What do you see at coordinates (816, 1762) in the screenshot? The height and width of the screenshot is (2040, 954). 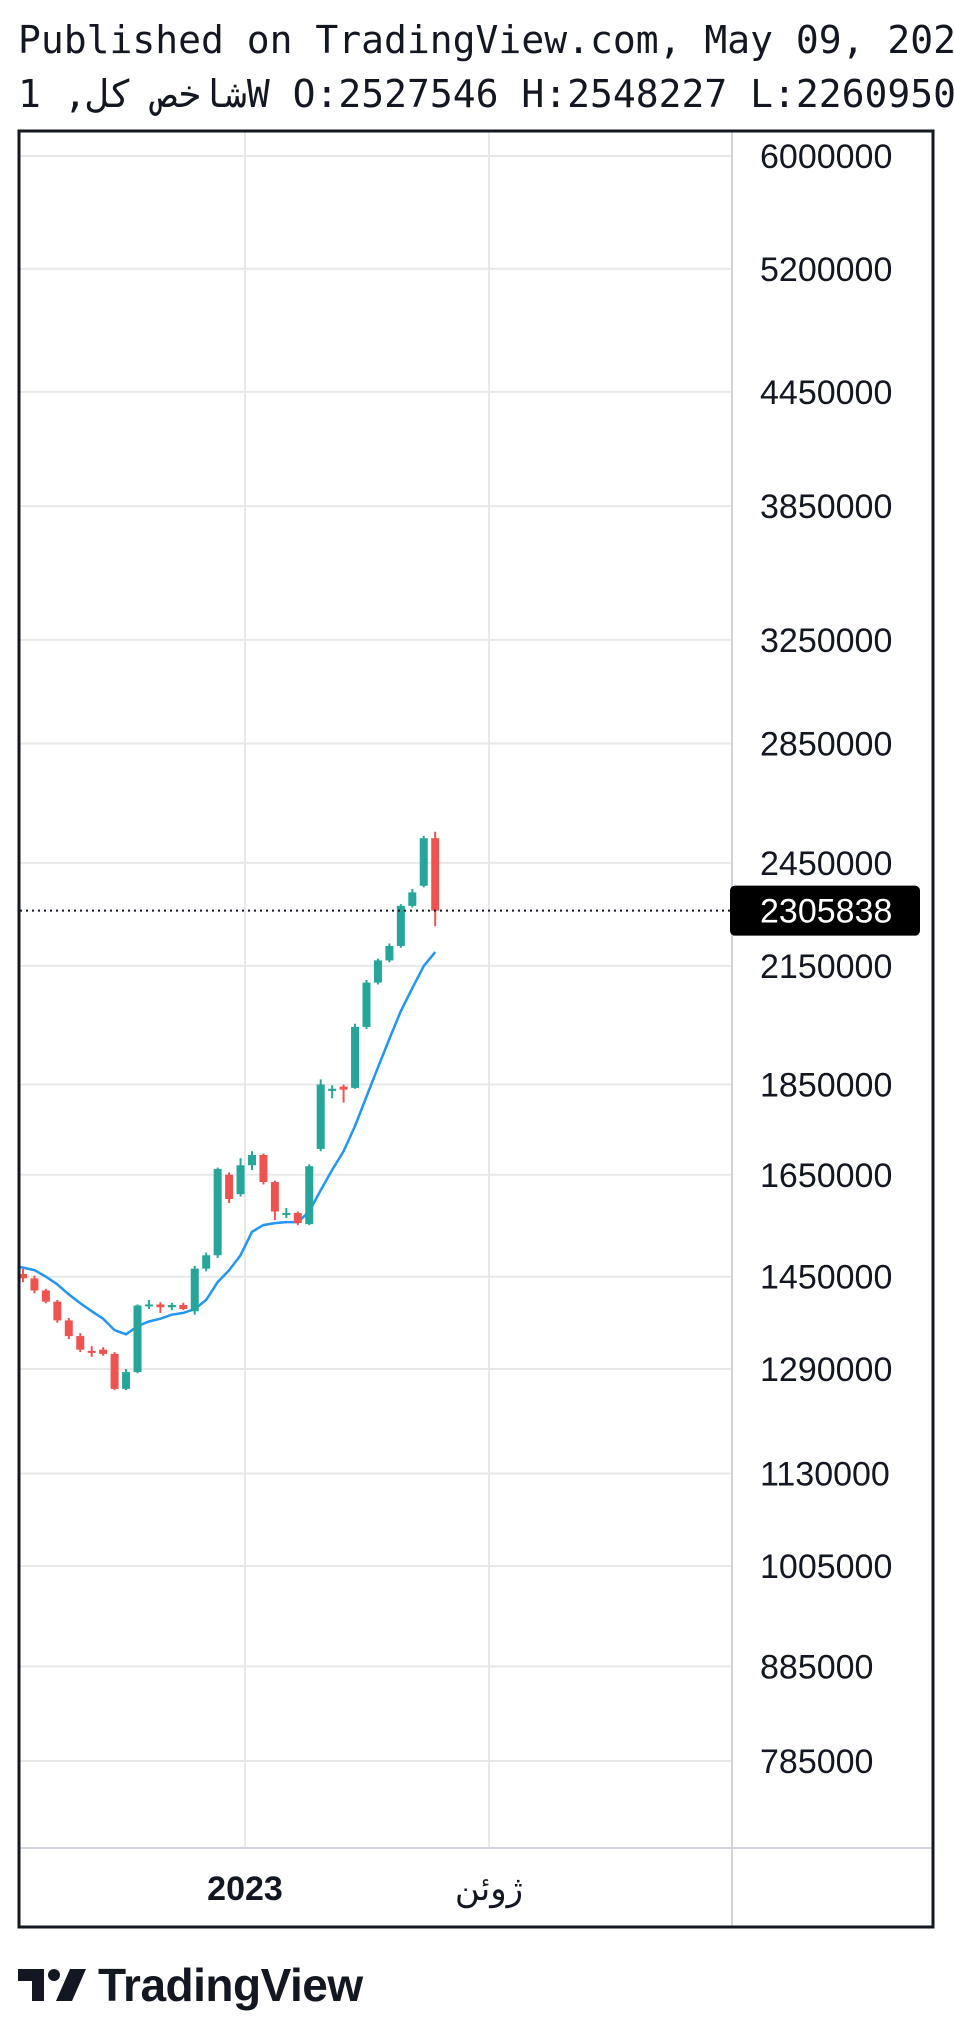 I see `y-tick-label: 785000` at bounding box center [816, 1762].